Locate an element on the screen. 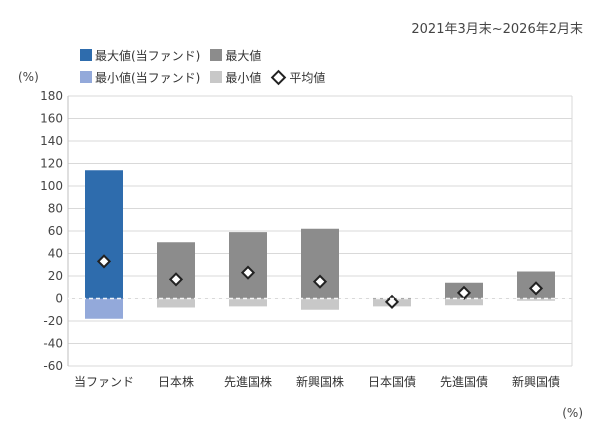 Image resolution: width=597 pixels, height=426 pixels. legend-swatch-min is located at coordinates (216, 77).